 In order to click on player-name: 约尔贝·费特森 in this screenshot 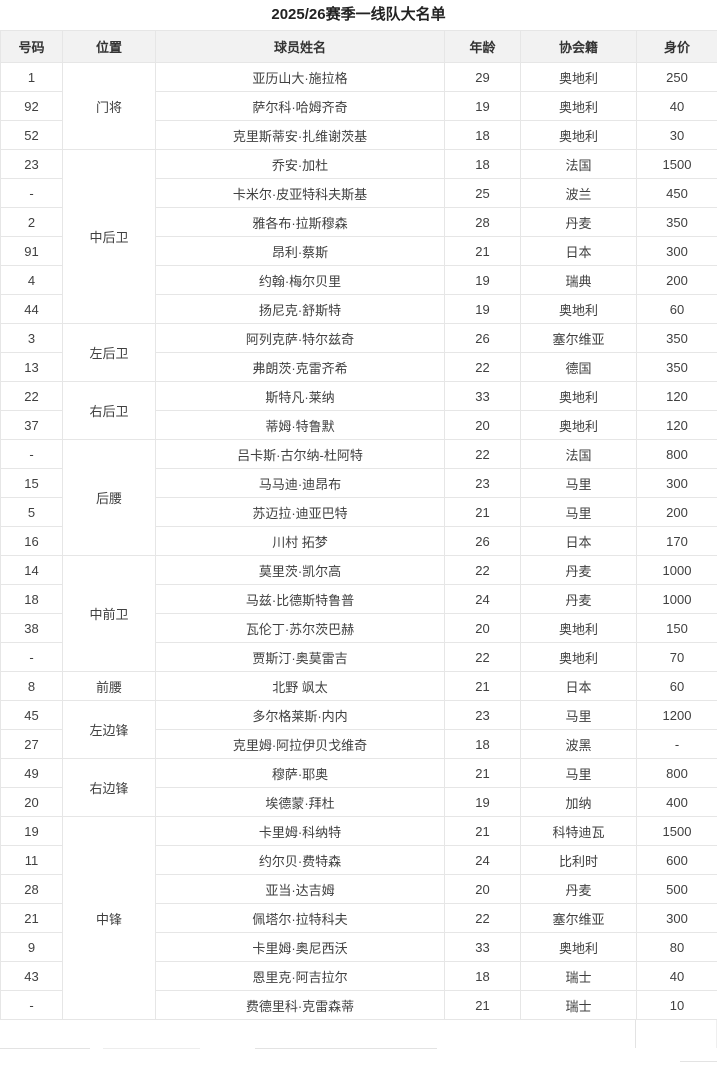, I will do `click(300, 860)`.